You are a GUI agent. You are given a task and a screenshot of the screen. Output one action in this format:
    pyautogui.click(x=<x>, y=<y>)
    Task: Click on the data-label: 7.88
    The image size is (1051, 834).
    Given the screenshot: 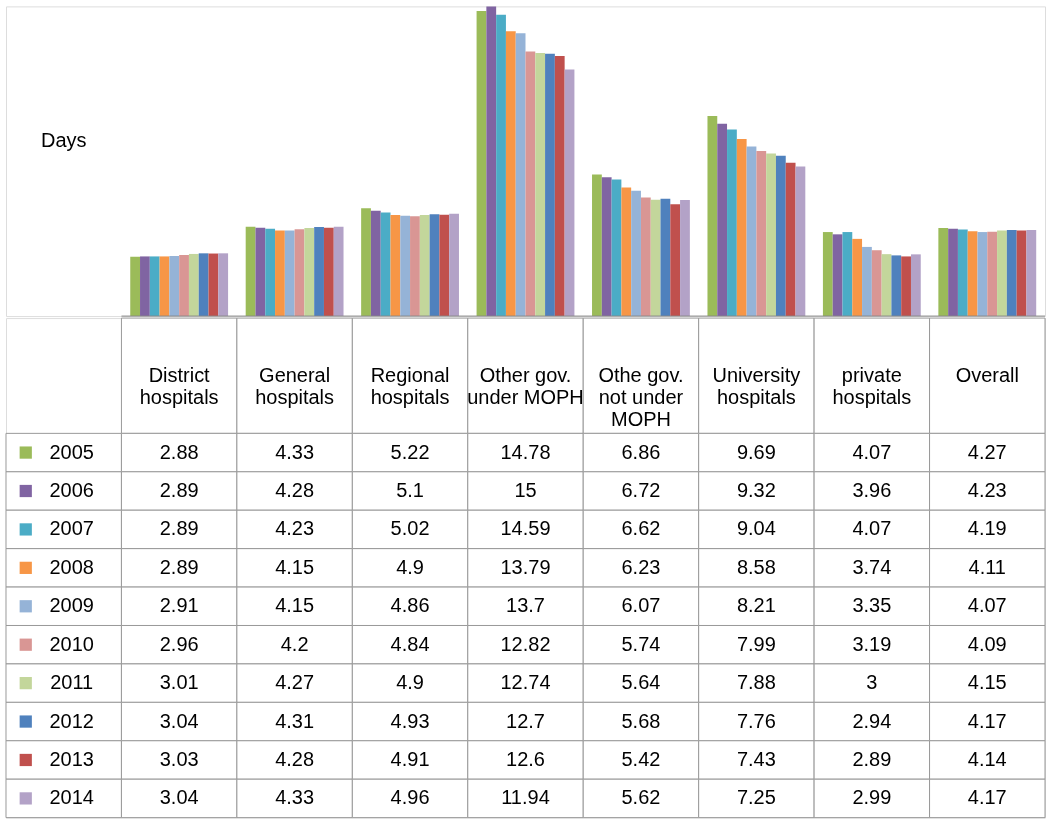 What is the action you would take?
    pyautogui.click(x=756, y=682)
    